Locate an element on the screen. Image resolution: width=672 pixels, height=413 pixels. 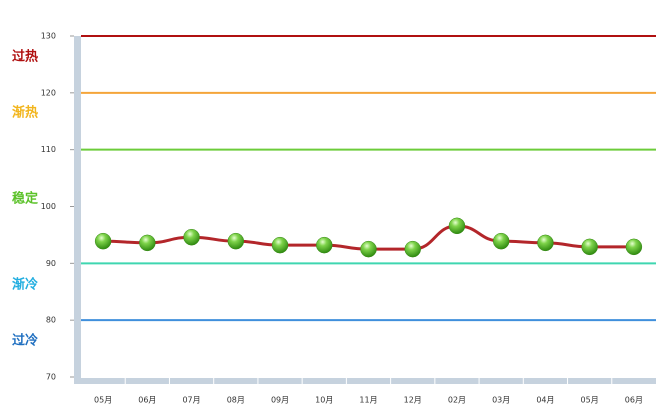
y-axis-bar is located at coordinates (77, 207).